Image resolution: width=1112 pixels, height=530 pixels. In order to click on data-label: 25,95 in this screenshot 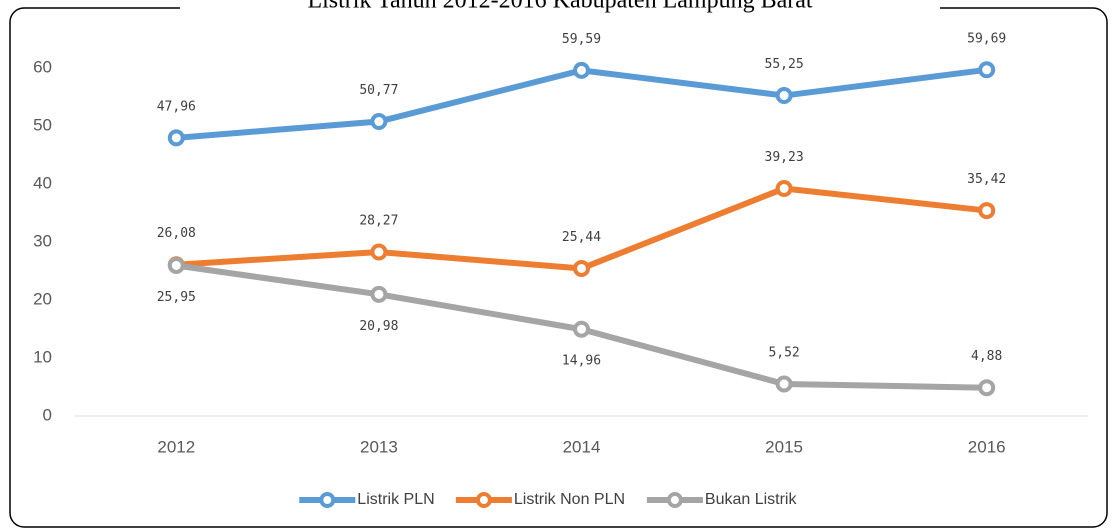, I will do `click(176, 297)`.